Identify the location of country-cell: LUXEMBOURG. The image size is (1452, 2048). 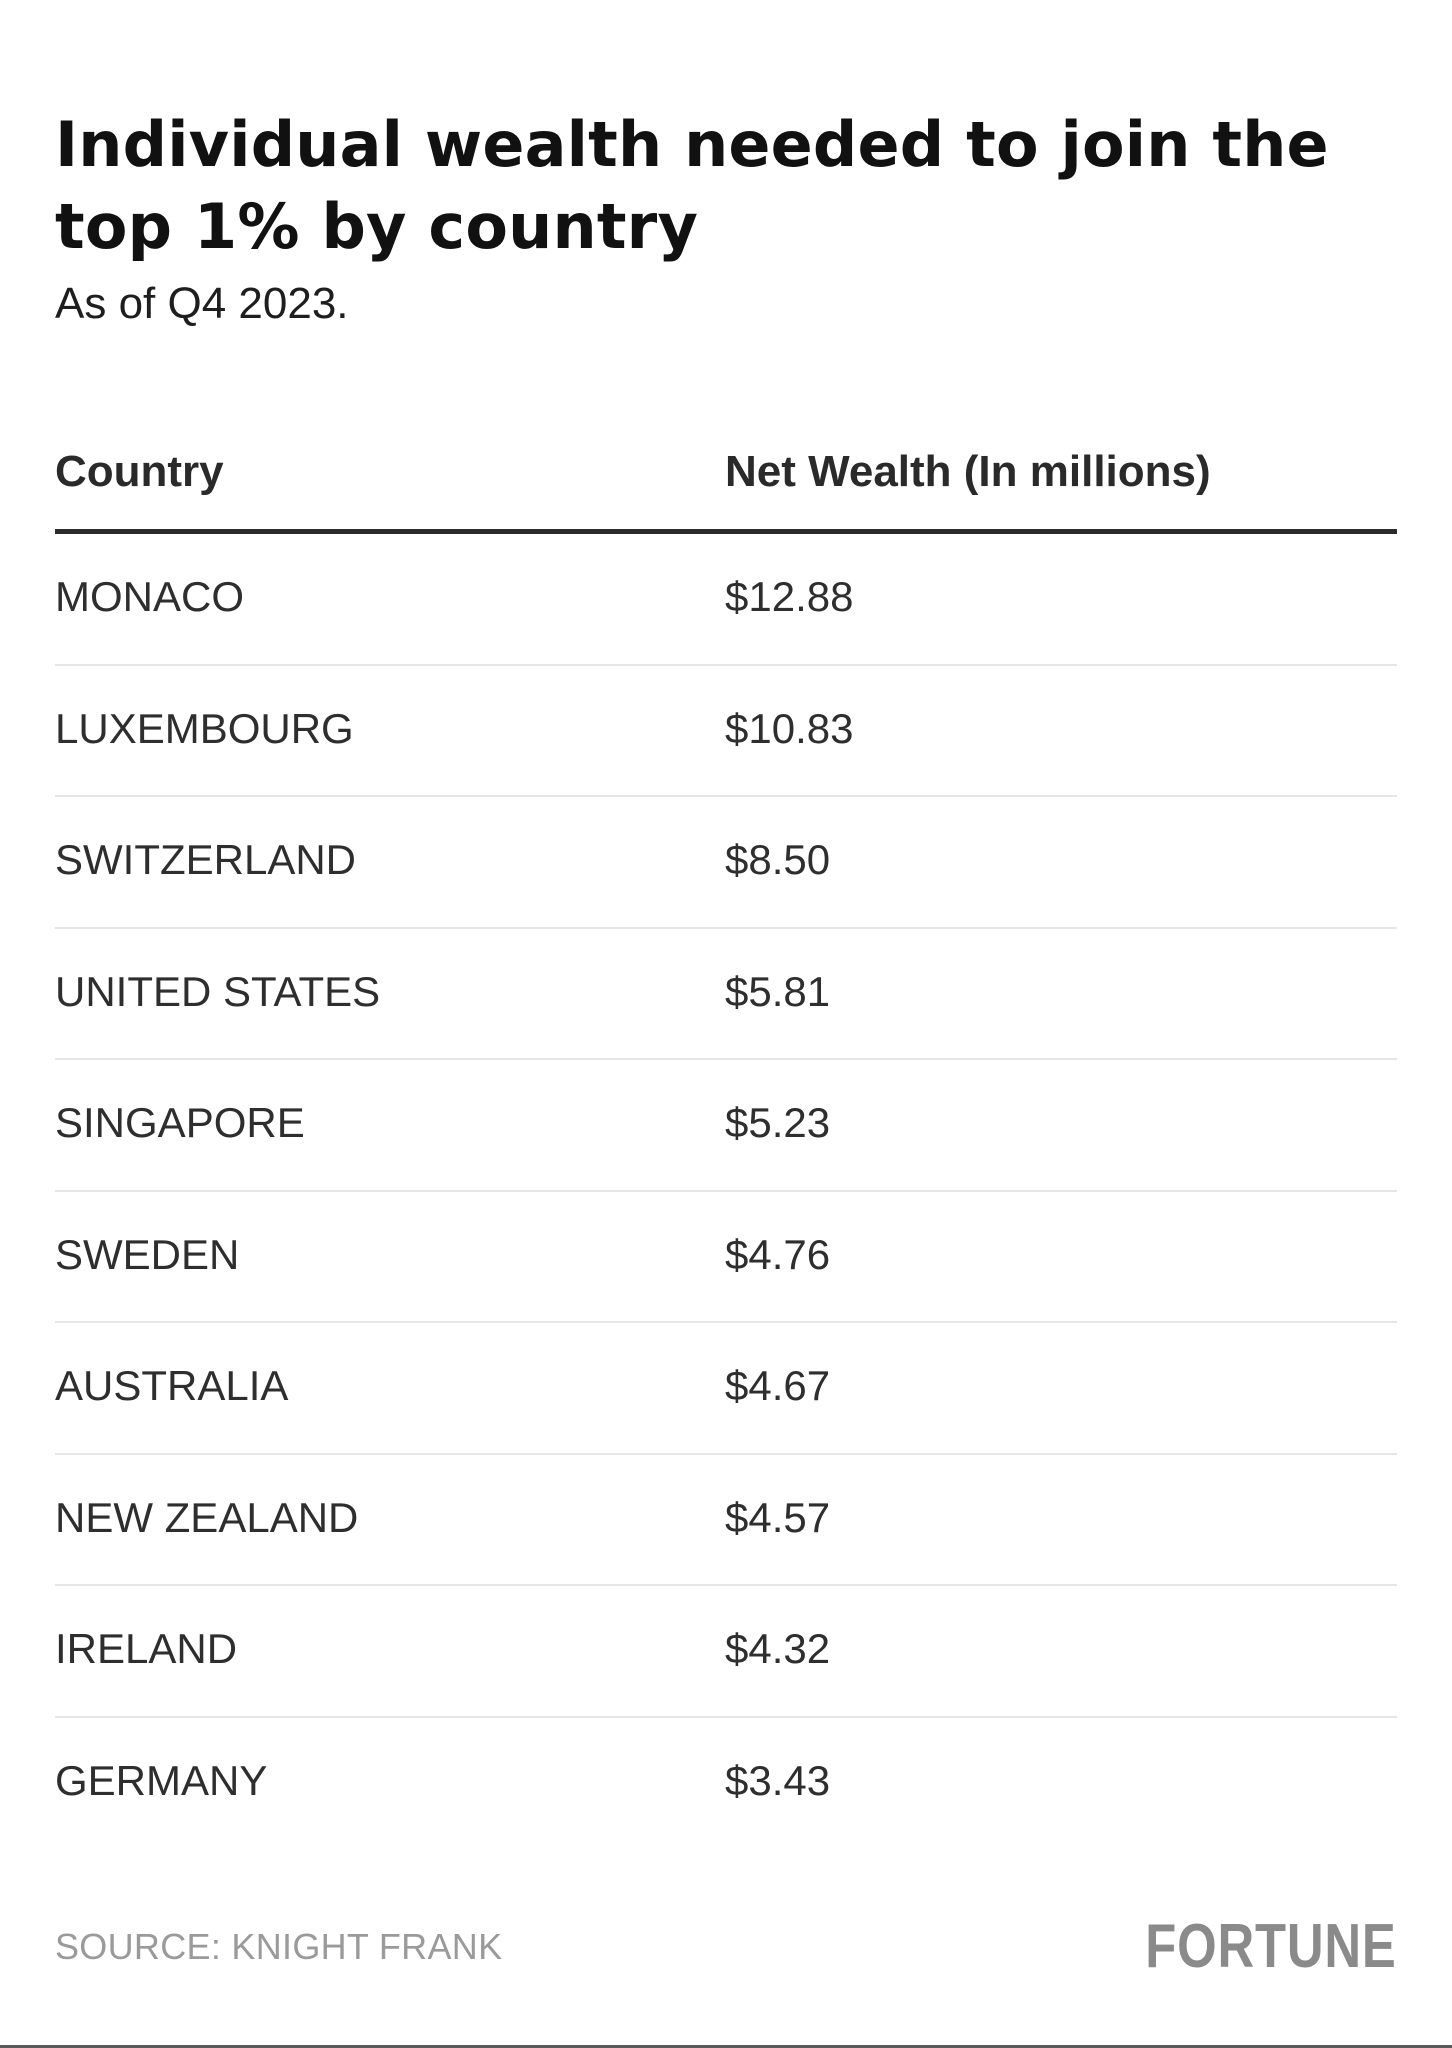
(204, 728).